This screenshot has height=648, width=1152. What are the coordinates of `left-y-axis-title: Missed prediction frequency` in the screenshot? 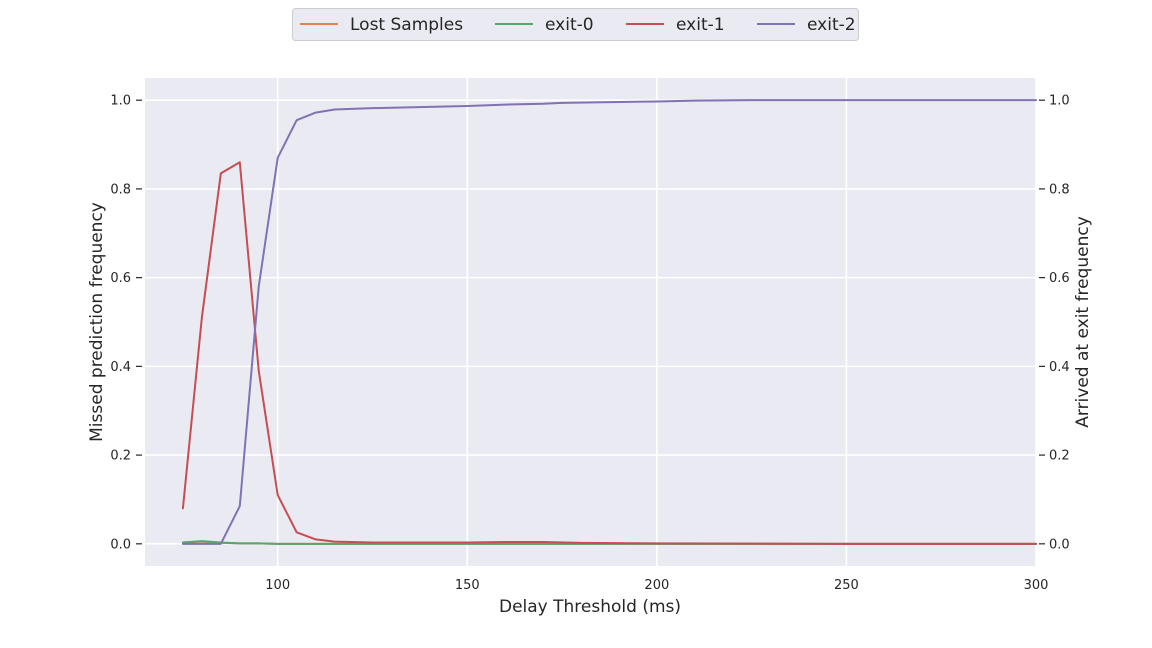 It's located at (97, 322).